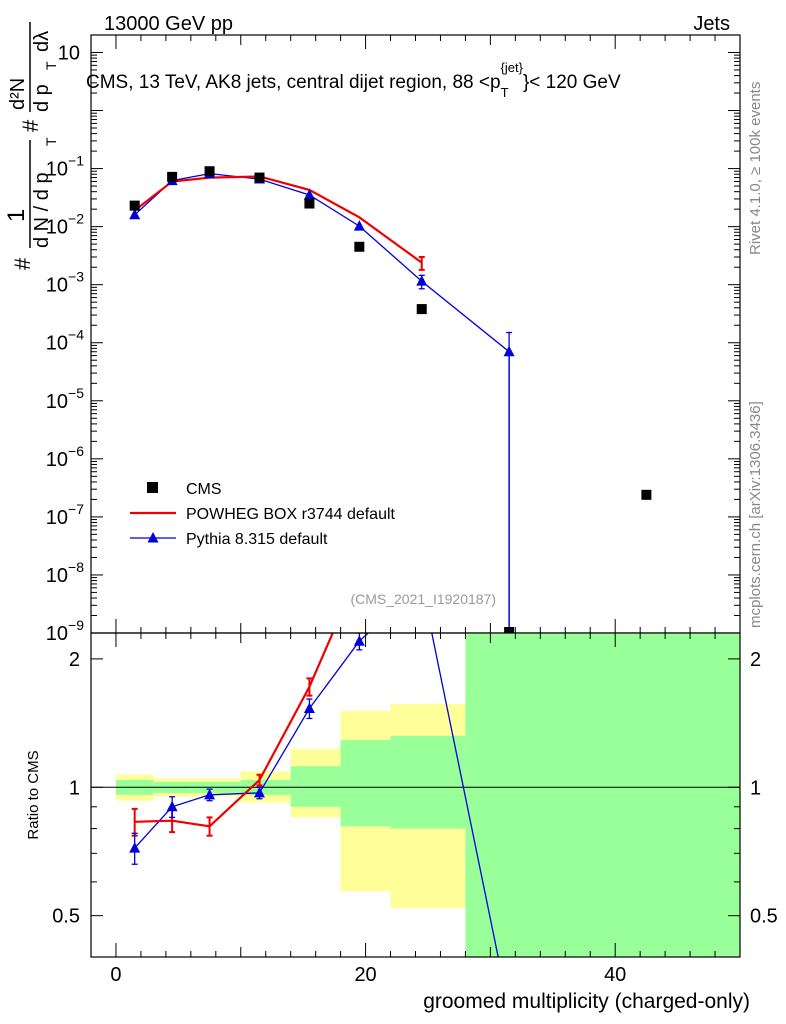 The image size is (786, 1024). What do you see at coordinates (31, 146) in the screenshot?
I see `main-ylabel: # 1 d N / d p T # d²N d p T dλ` at bounding box center [31, 146].